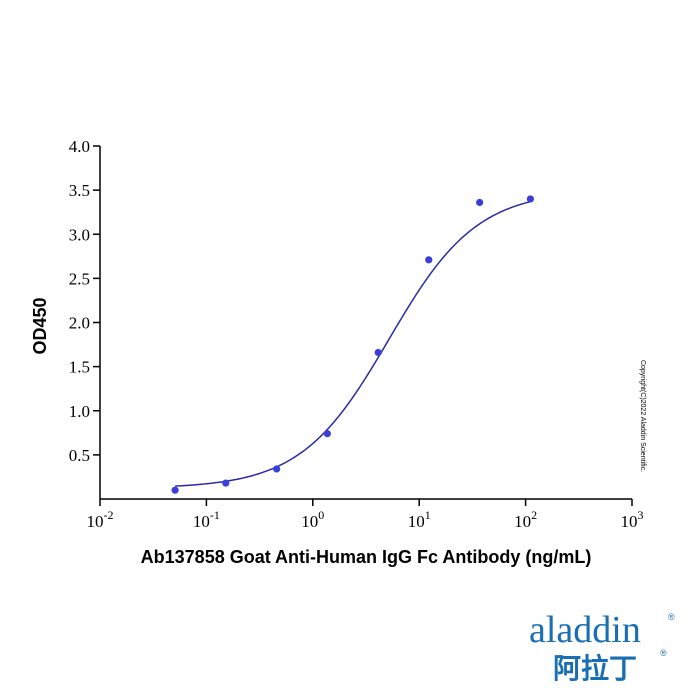 Image resolution: width=700 pixels, height=700 pixels. Describe the element at coordinates (84, 301) in the screenshot. I see `y-axis-ticks: 0.5 1.0 1.5 2.0 2.5 3.0 3.5 4.0` at that location.